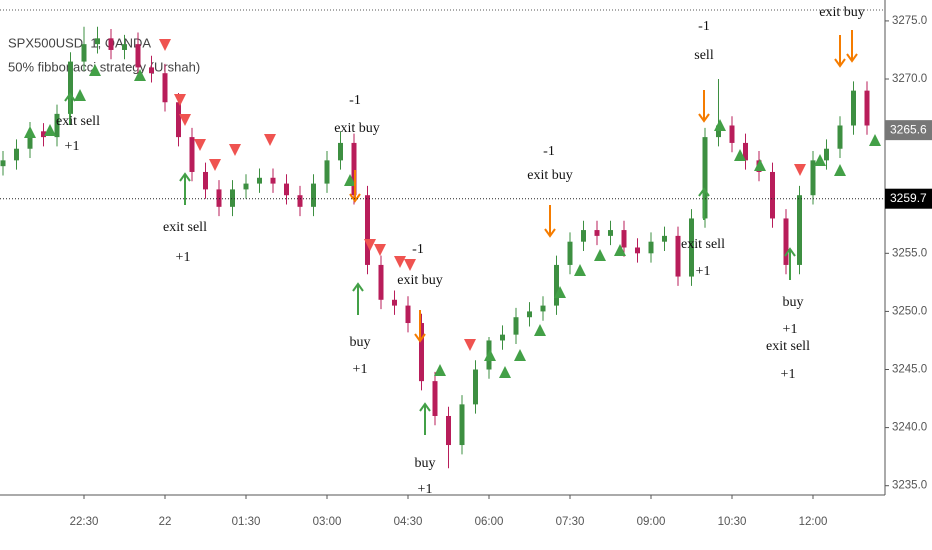 The image size is (932, 550). What do you see at coordinates (909, 311) in the screenshot?
I see `y-tick-label: 3250.0` at bounding box center [909, 311].